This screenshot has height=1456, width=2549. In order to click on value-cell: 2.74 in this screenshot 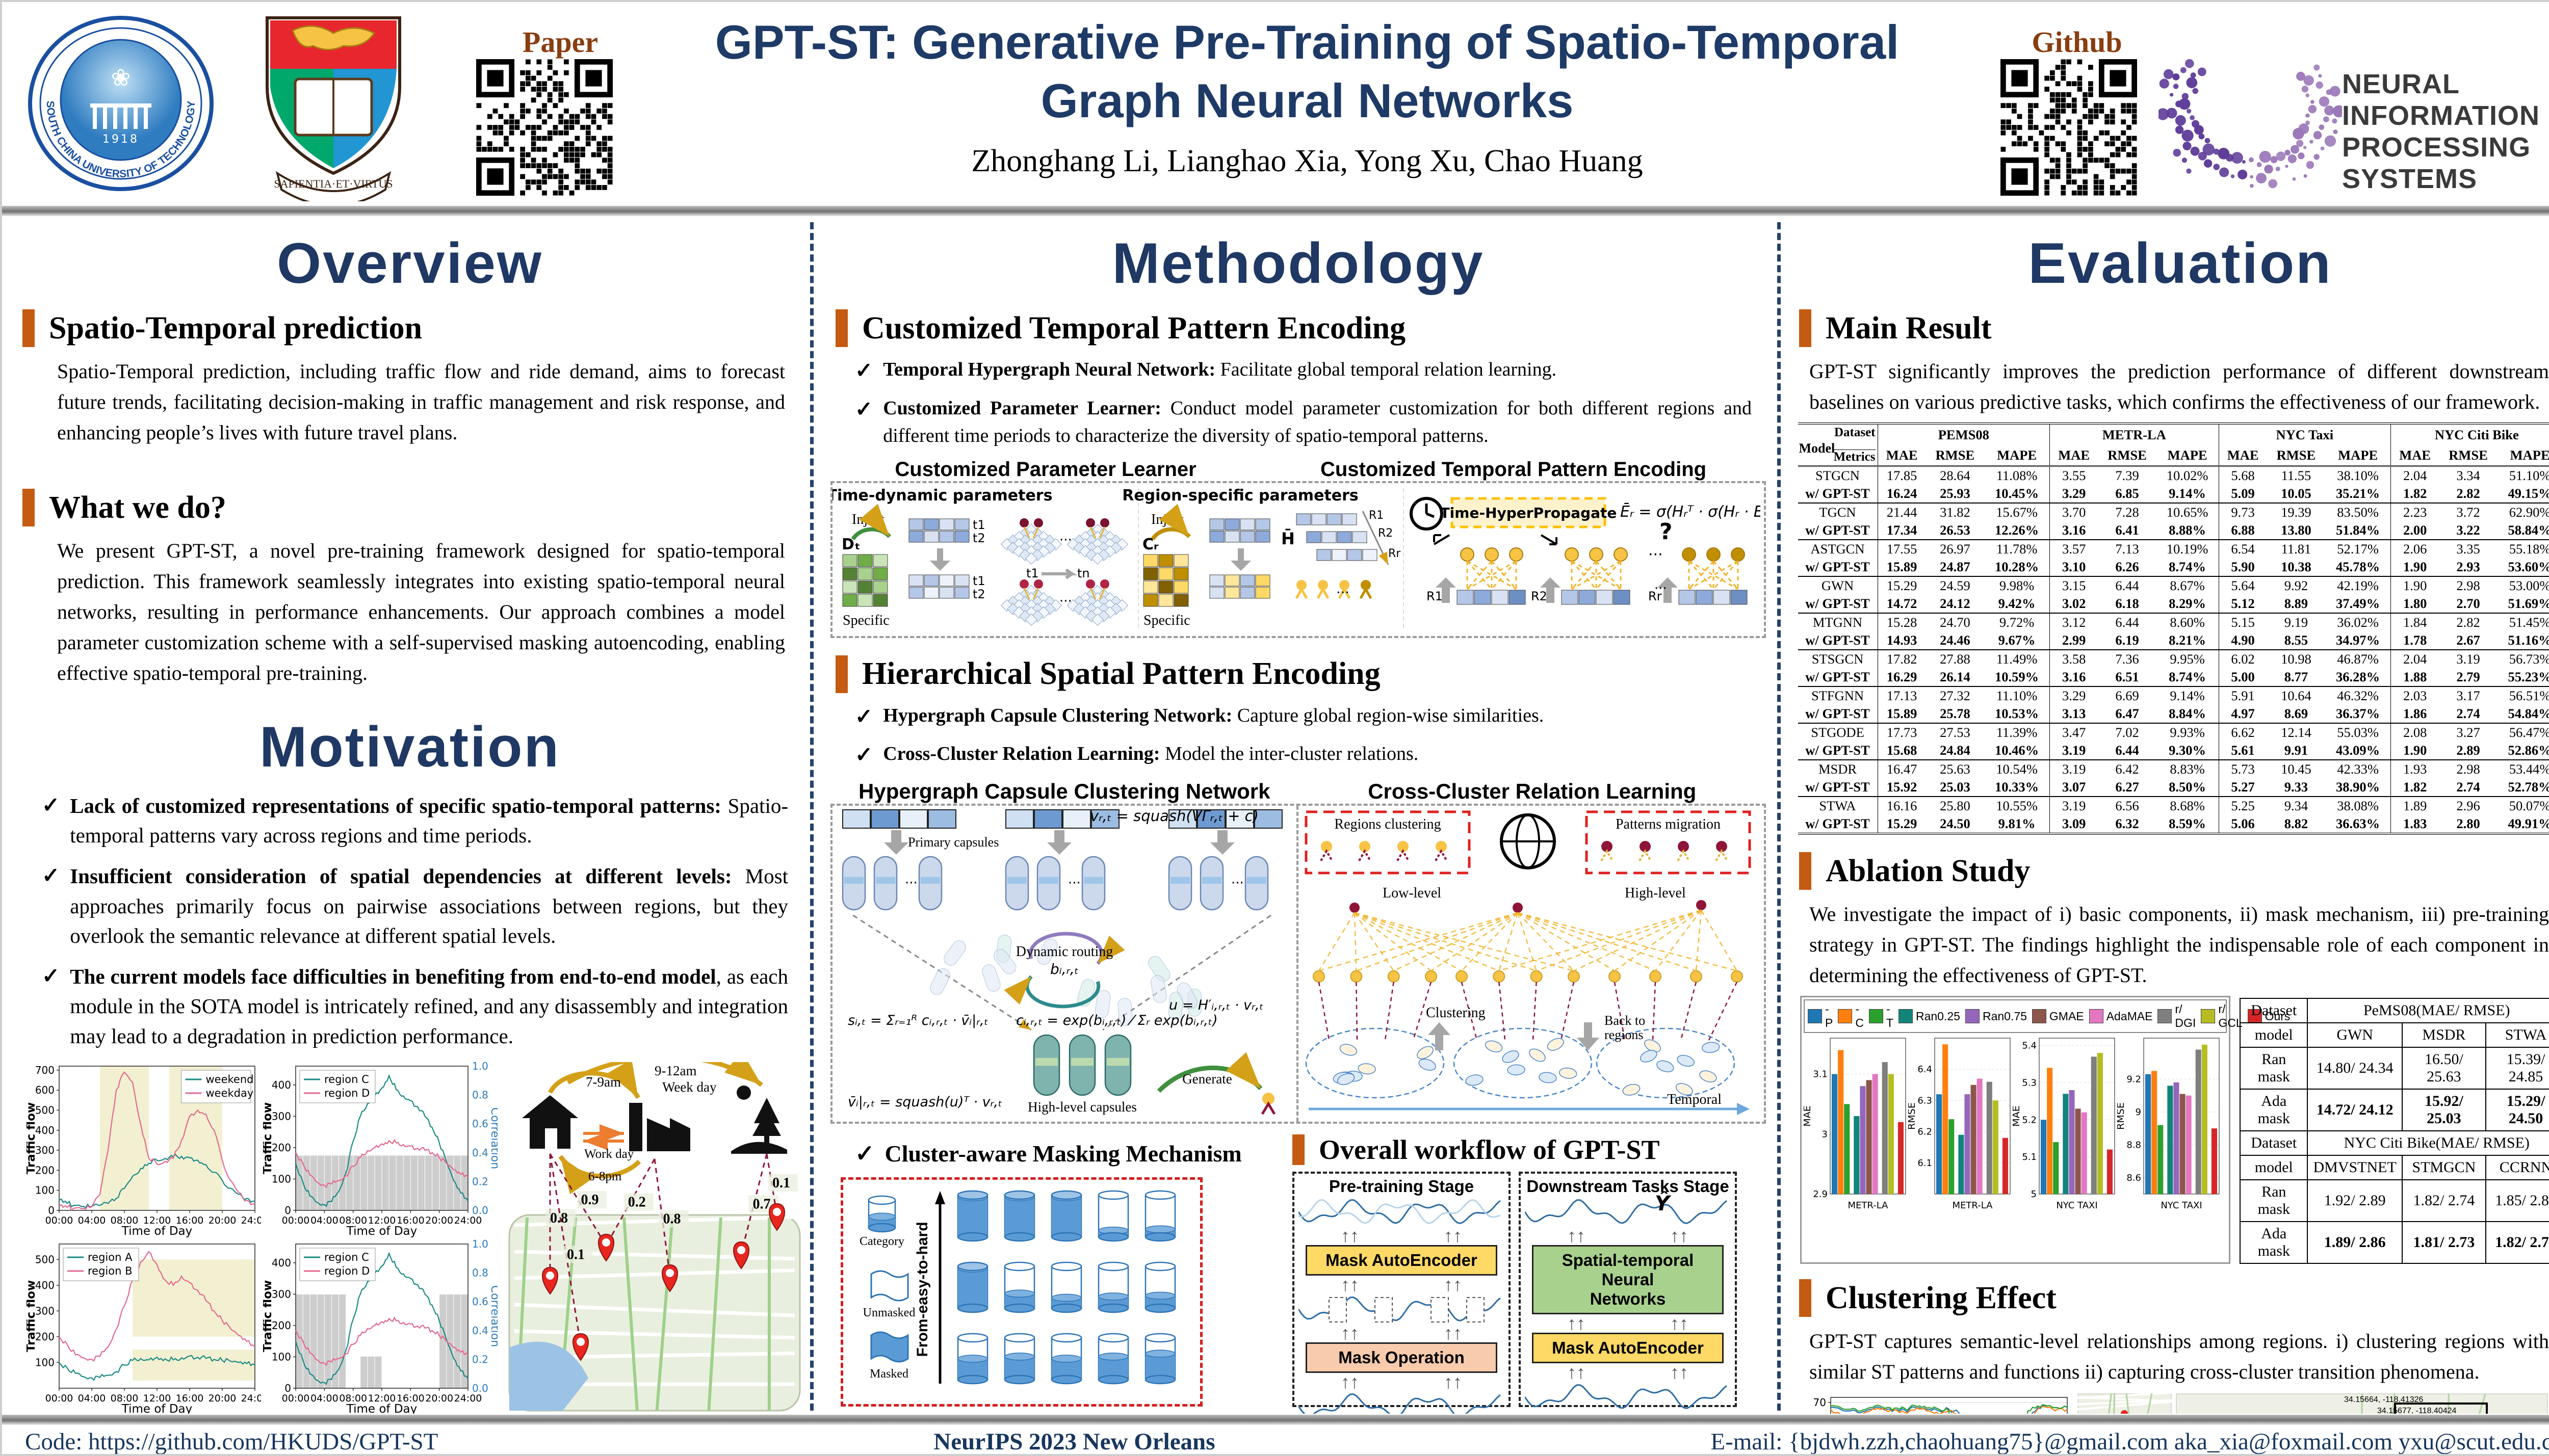, I will do `click(2468, 787)`.